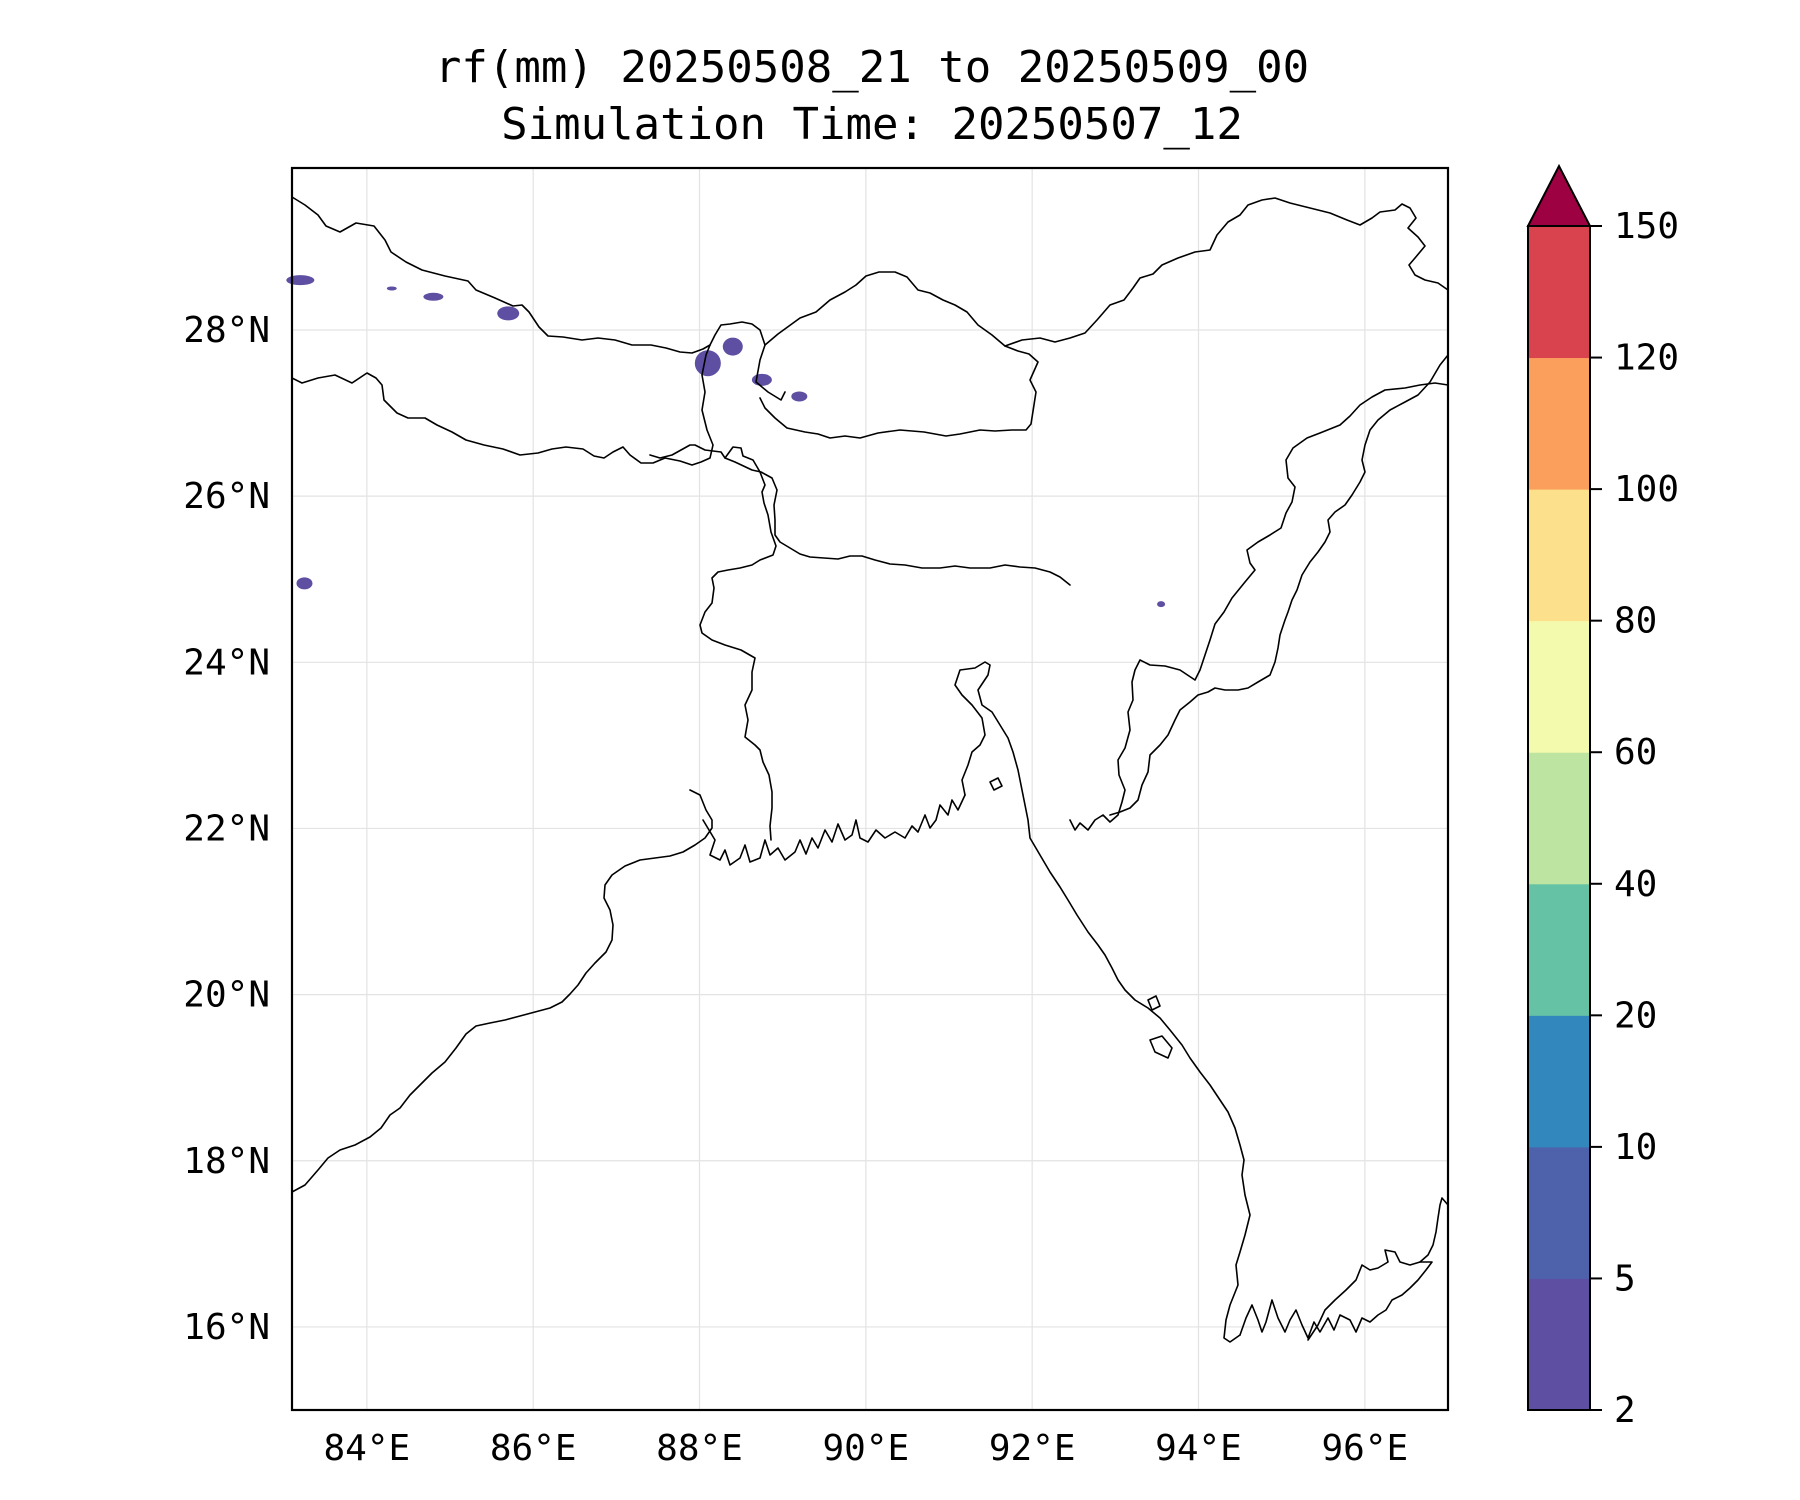  What do you see at coordinates (226, 662) in the screenshot?
I see `lat-tick-label: 24°N` at bounding box center [226, 662].